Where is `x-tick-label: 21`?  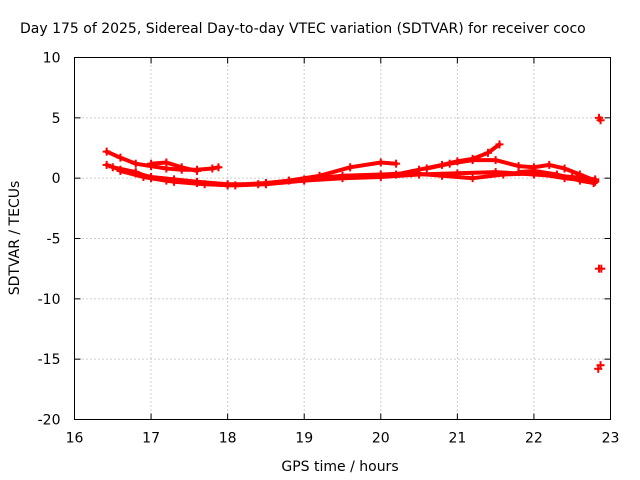
x-tick-label: 21 is located at coordinates (457, 439).